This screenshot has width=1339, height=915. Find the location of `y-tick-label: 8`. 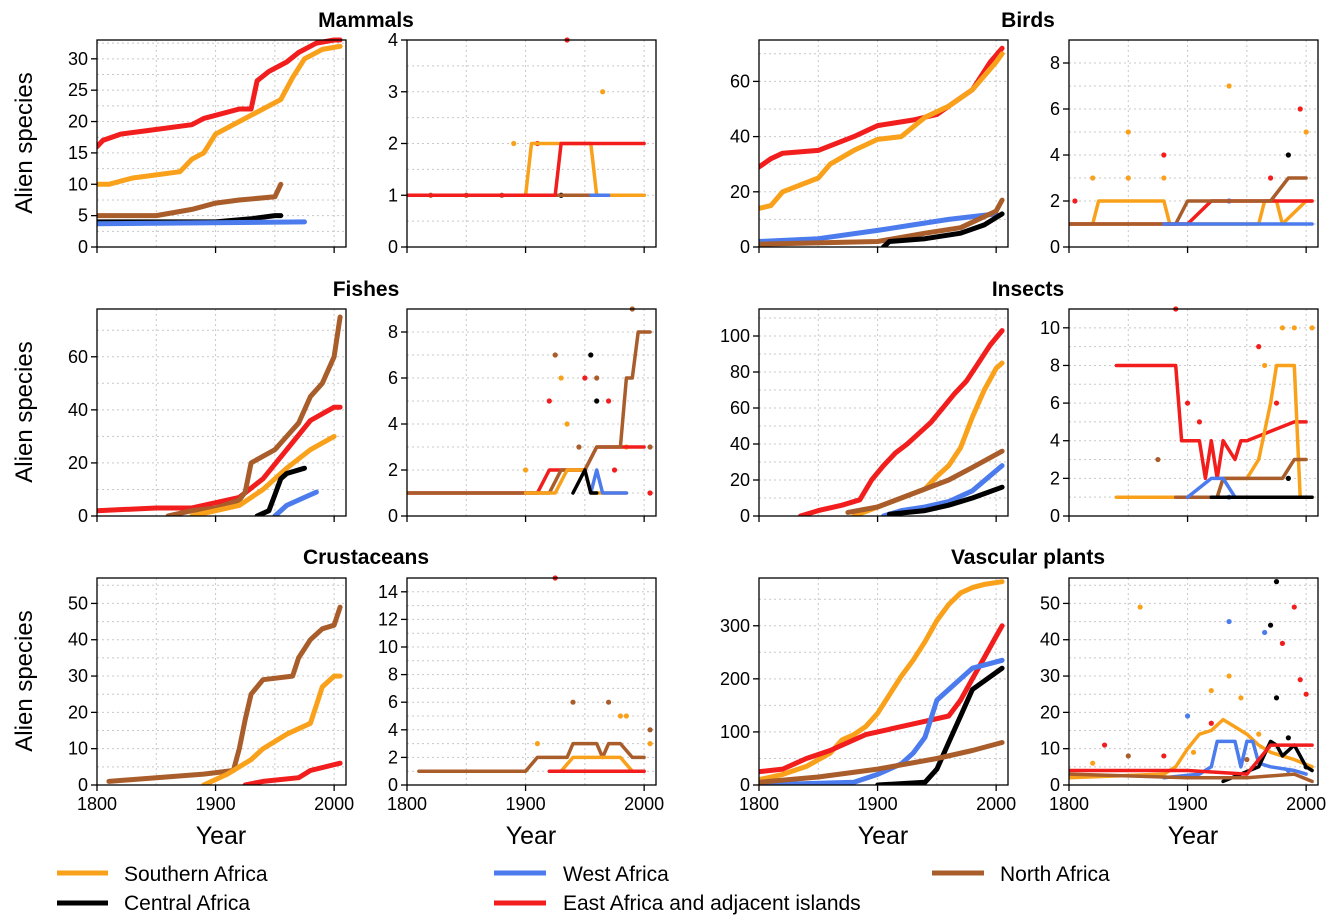

y-tick-label: 8 is located at coordinates (1055, 63).